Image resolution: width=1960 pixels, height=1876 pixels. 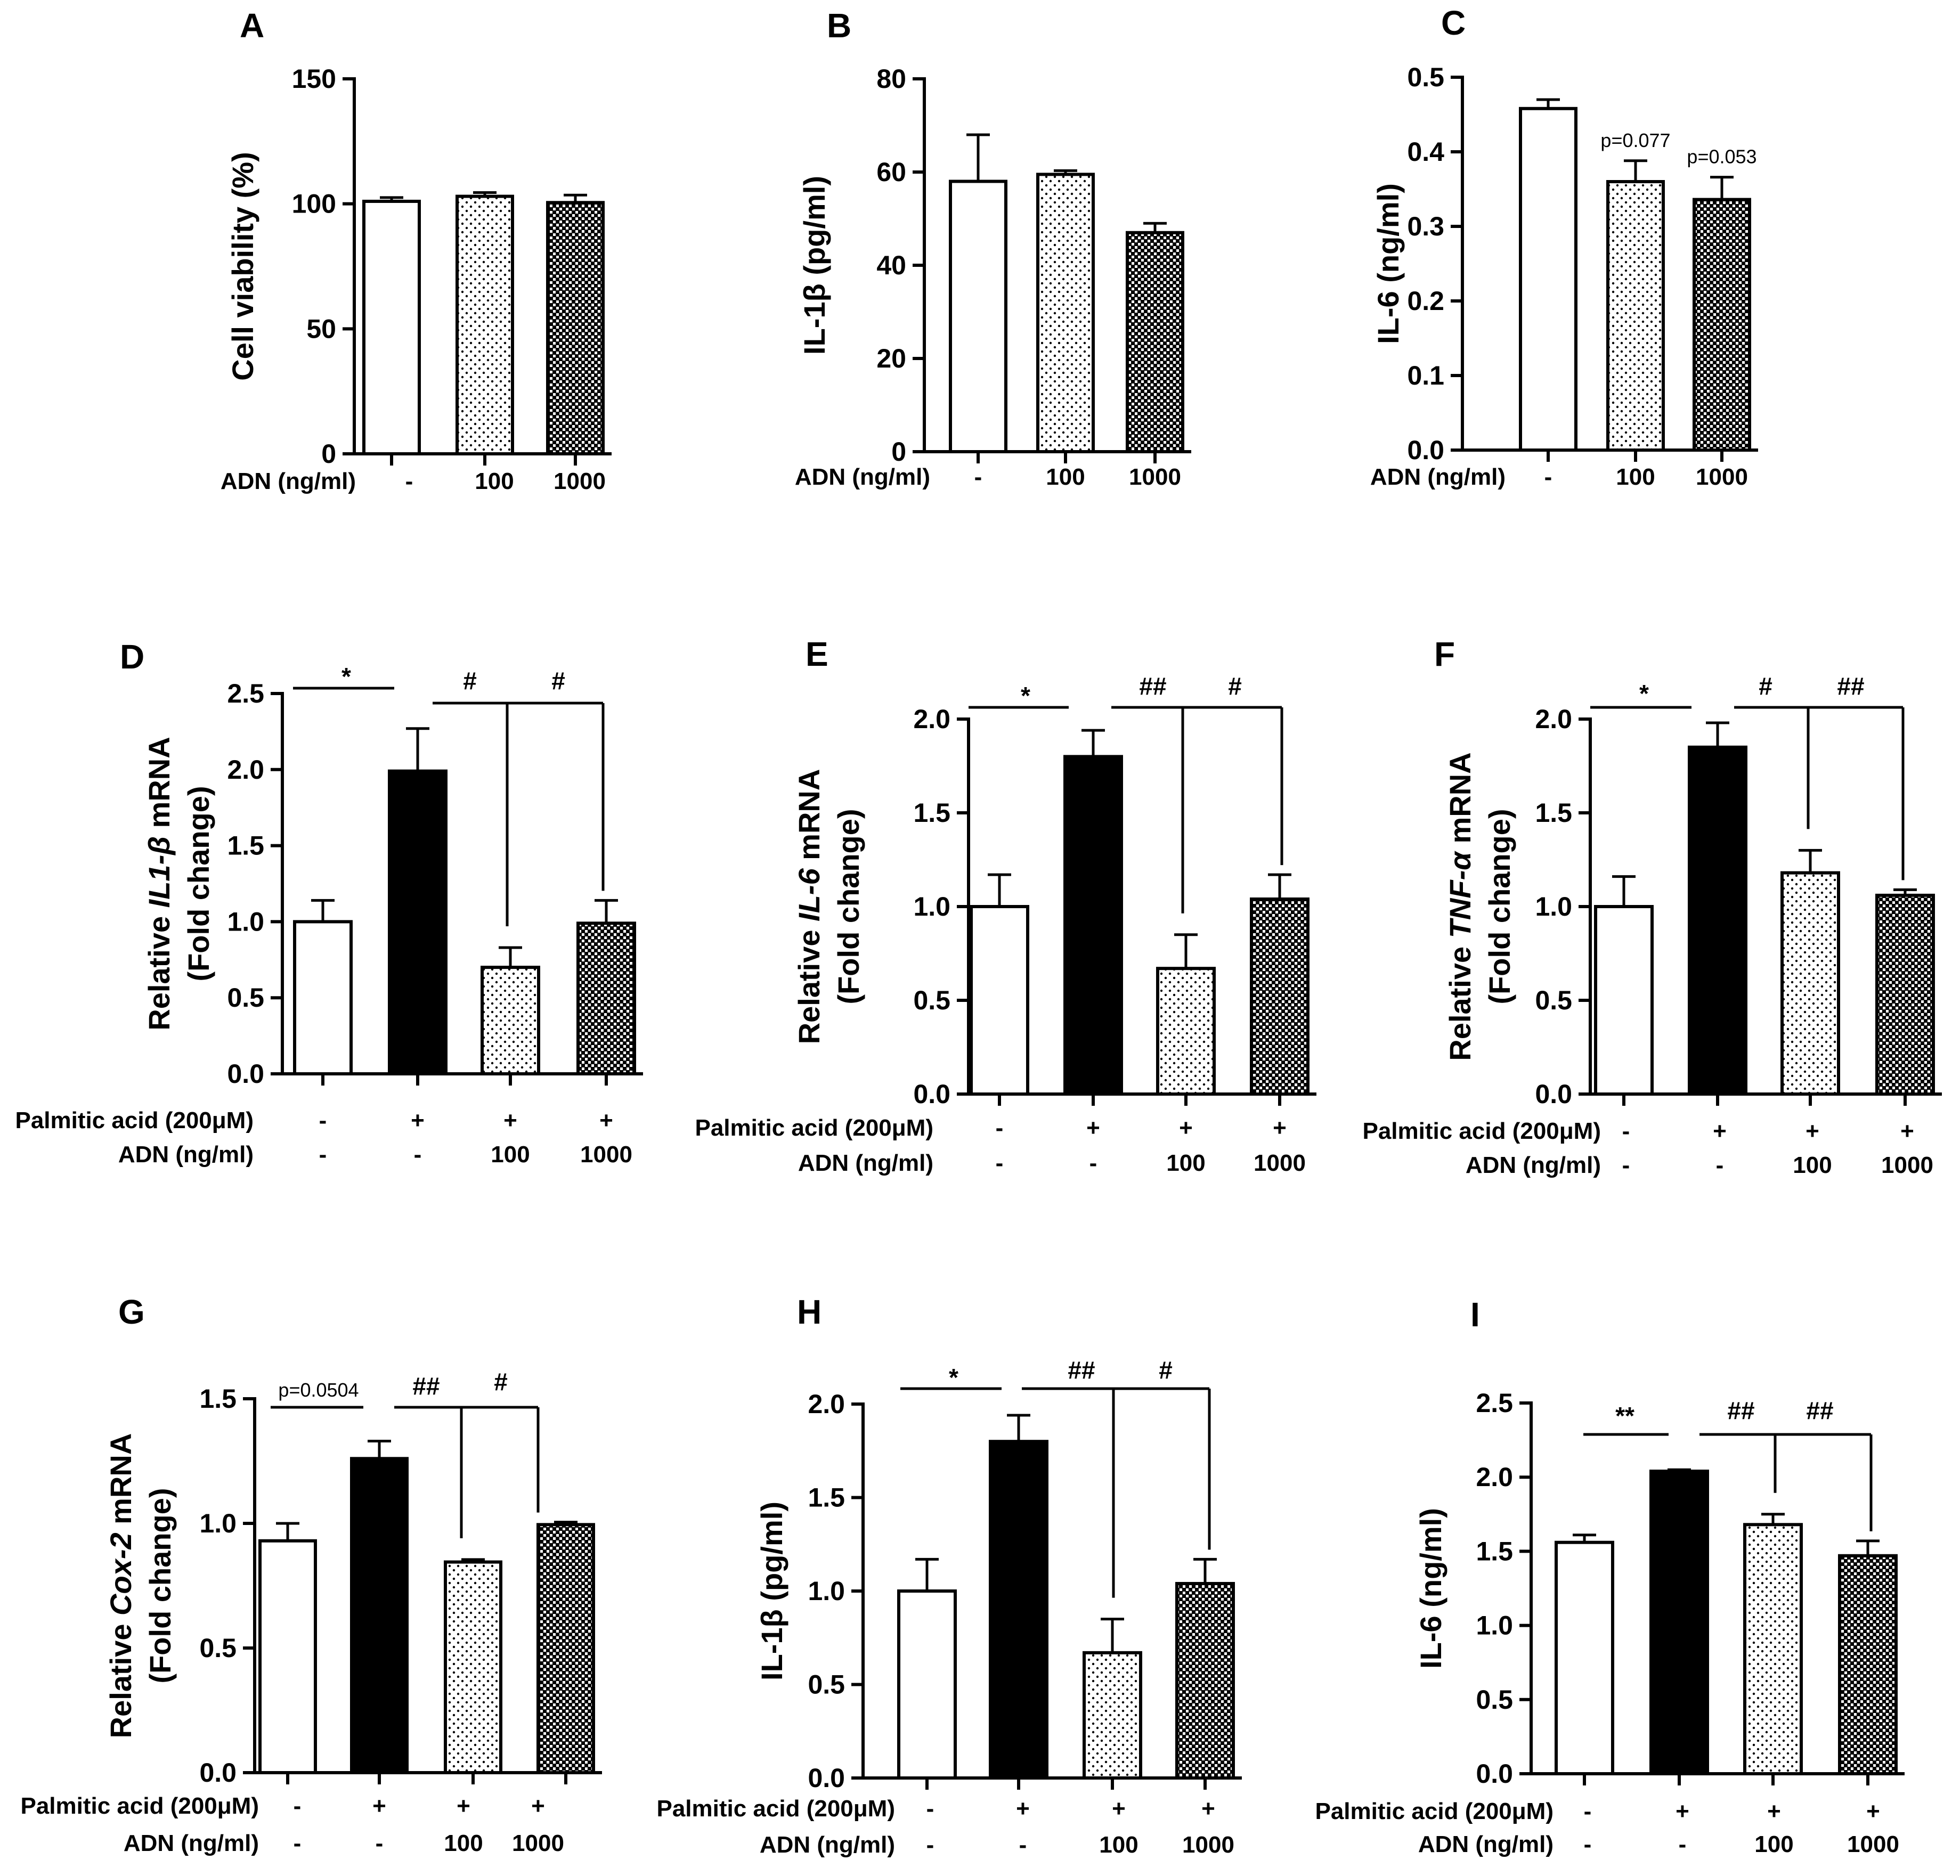 What do you see at coordinates (1494, 1403) in the screenshot?
I see `y-tick-label: 2.5` at bounding box center [1494, 1403].